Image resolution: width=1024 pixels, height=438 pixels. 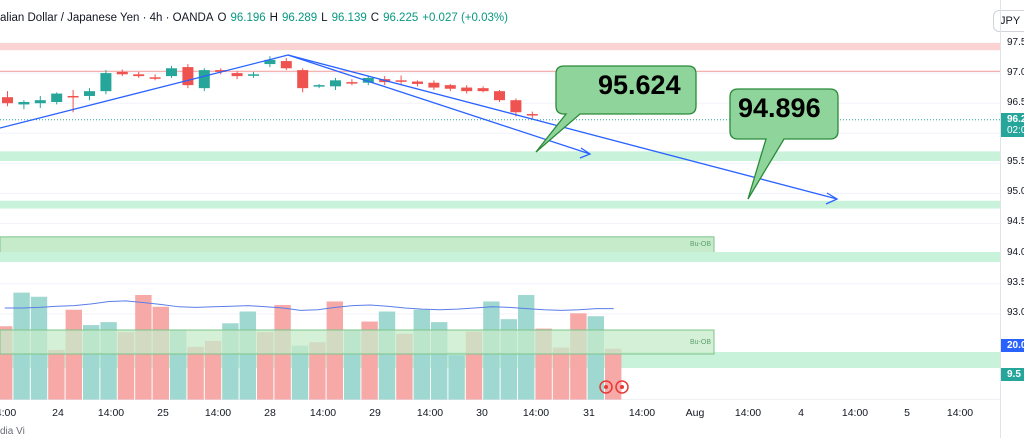 What do you see at coordinates (1012, 374) in the screenshot?
I see `price-badge: 9.5` at bounding box center [1012, 374].